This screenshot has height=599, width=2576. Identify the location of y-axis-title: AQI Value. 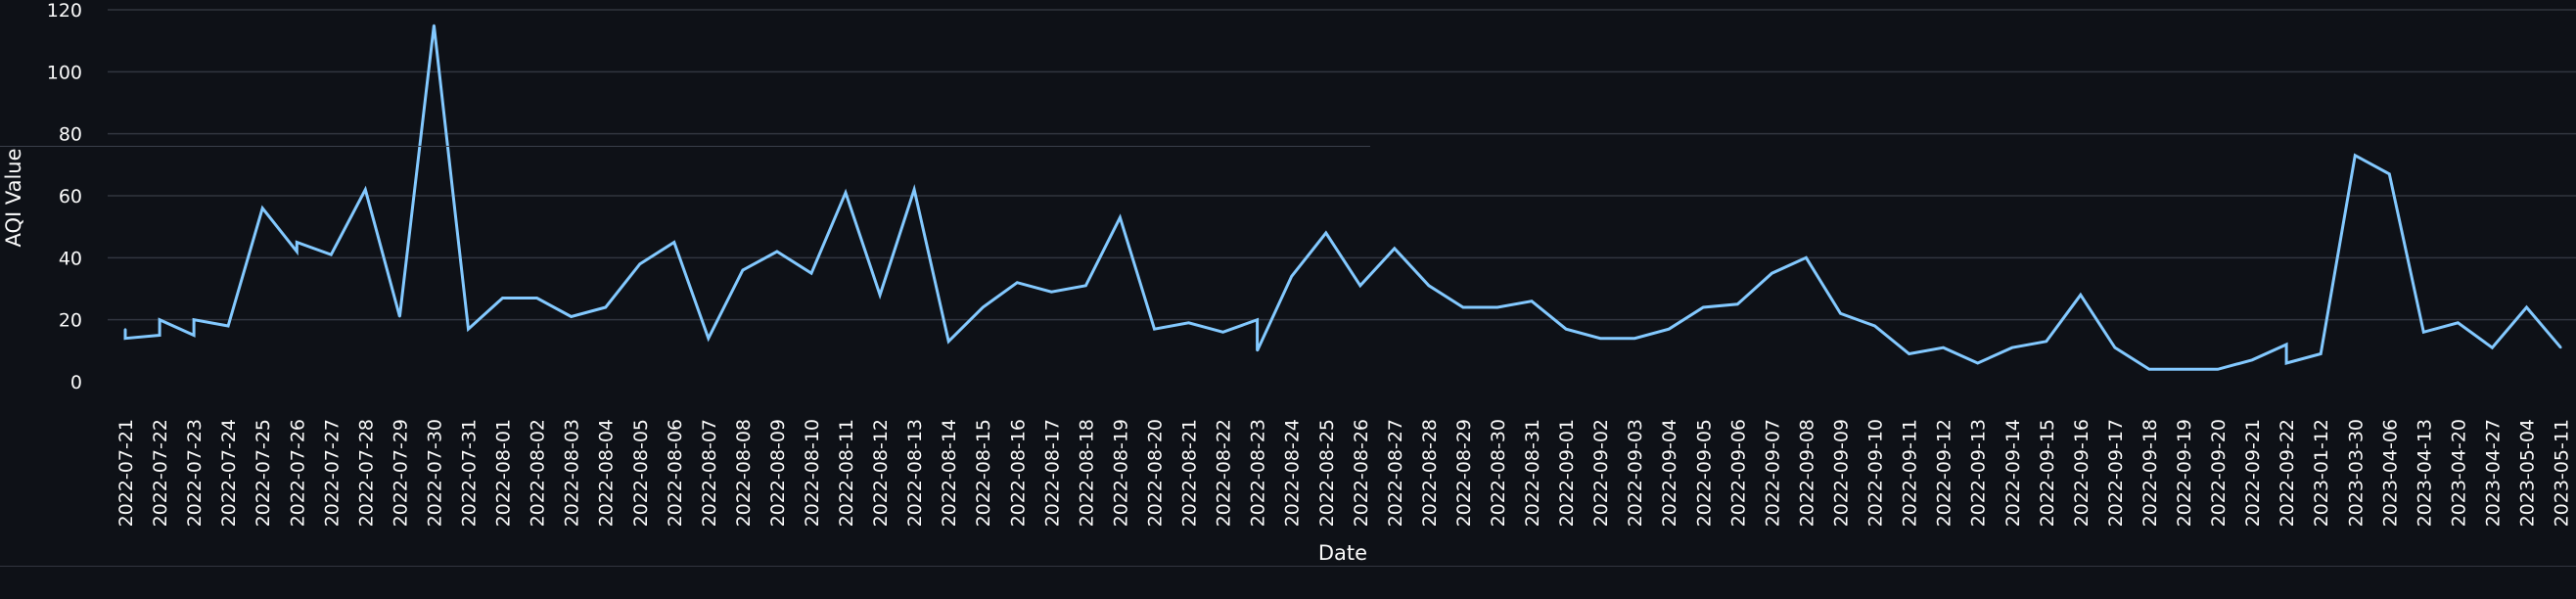
(13, 197).